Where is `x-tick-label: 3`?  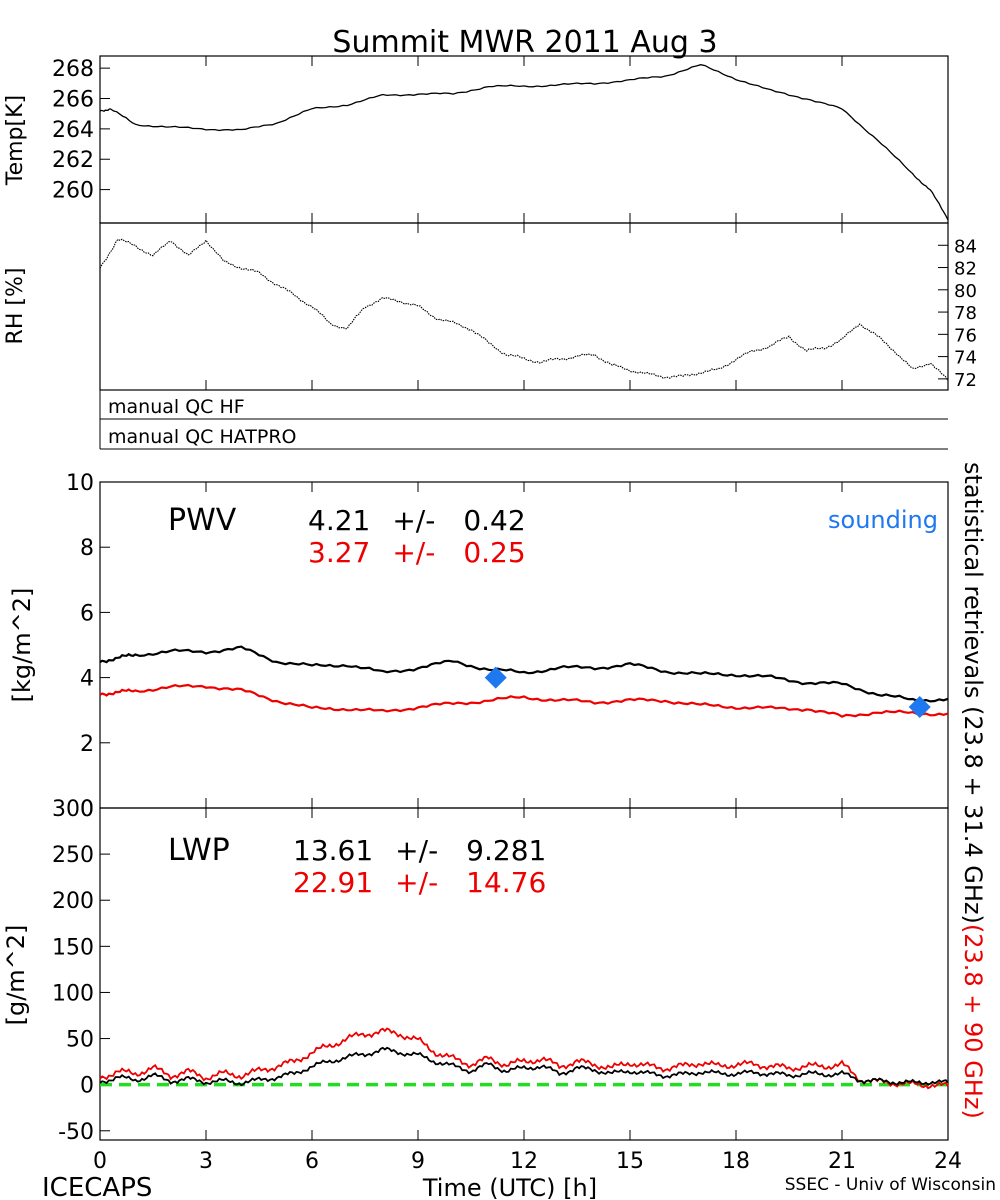 x-tick-label: 3 is located at coordinates (206, 1161).